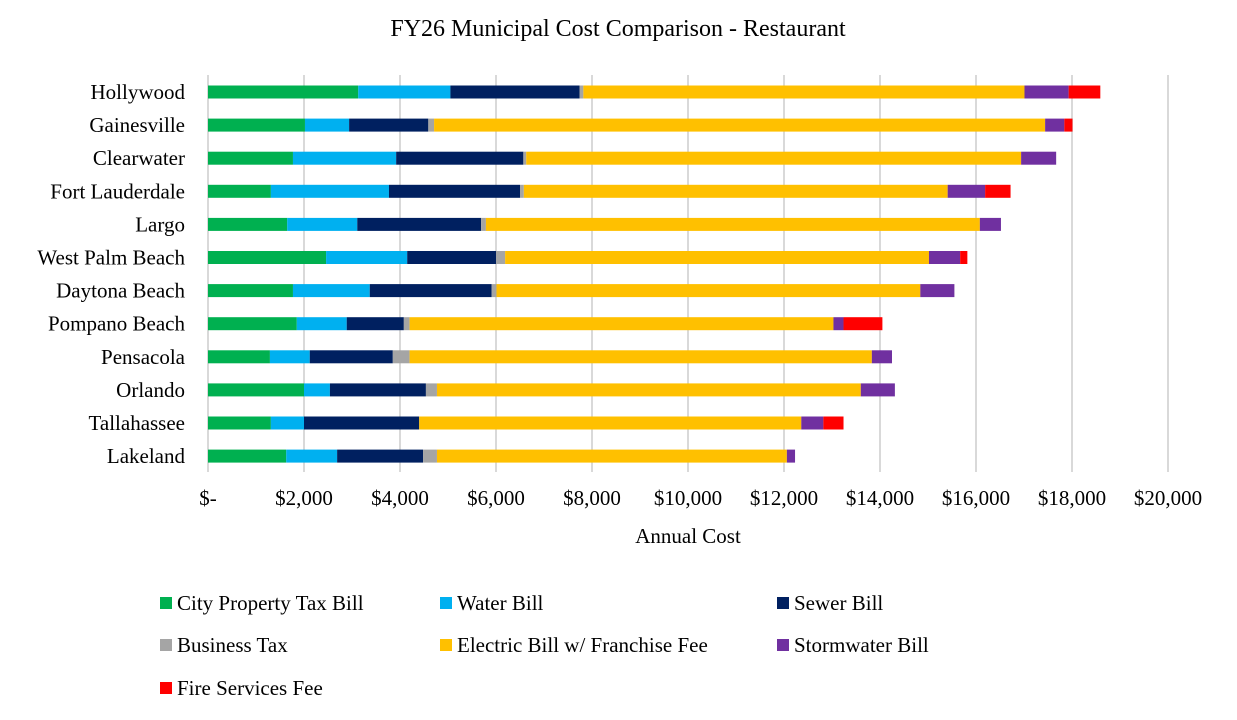 The image size is (1237, 720). I want to click on x-tick-label: $4,000, so click(400, 498).